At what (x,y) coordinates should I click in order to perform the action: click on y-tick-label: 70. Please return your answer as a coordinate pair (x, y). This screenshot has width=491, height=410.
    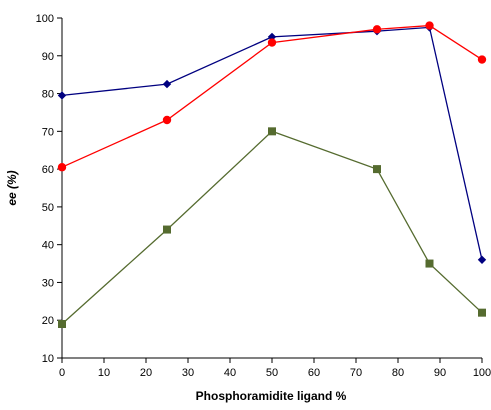
    Looking at the image, I should click on (48, 132).